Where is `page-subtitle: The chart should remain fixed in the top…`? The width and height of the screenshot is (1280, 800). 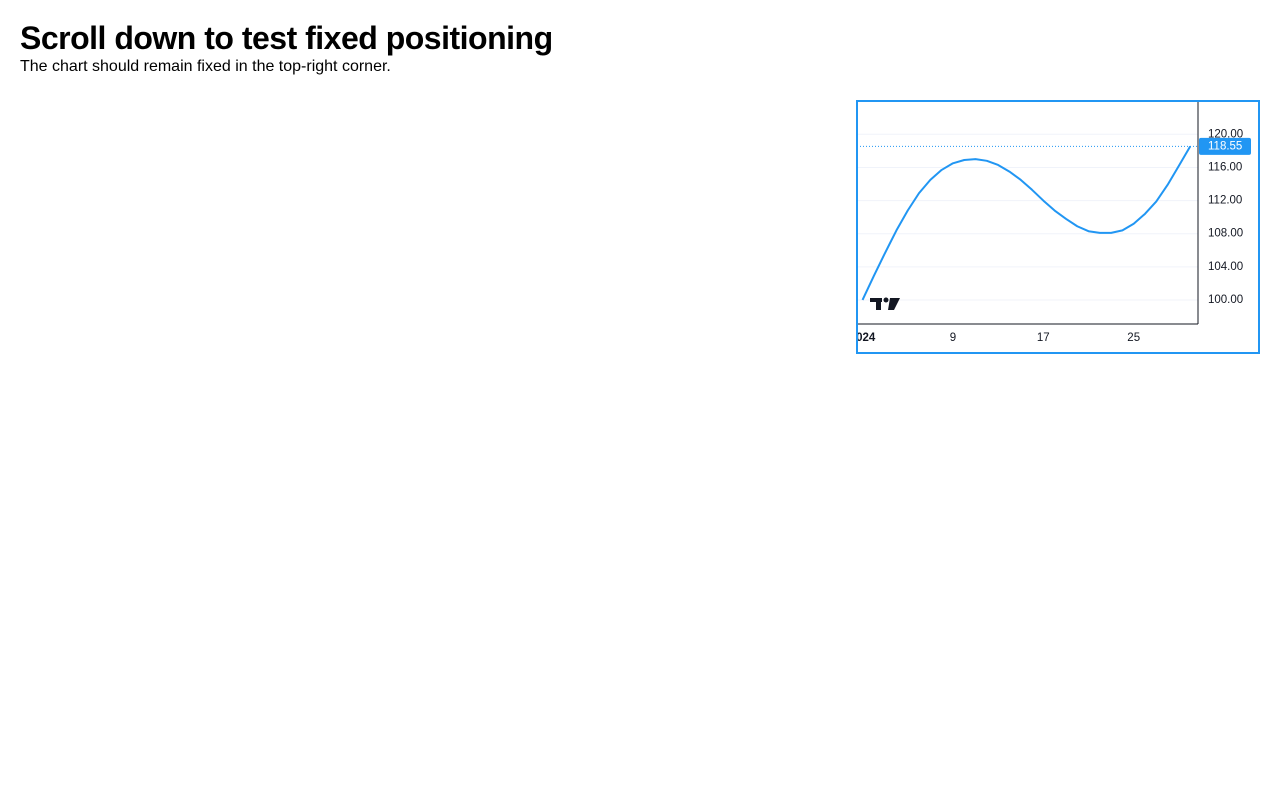
page-subtitle: The chart should remain fixed in the top… is located at coordinates (205, 66).